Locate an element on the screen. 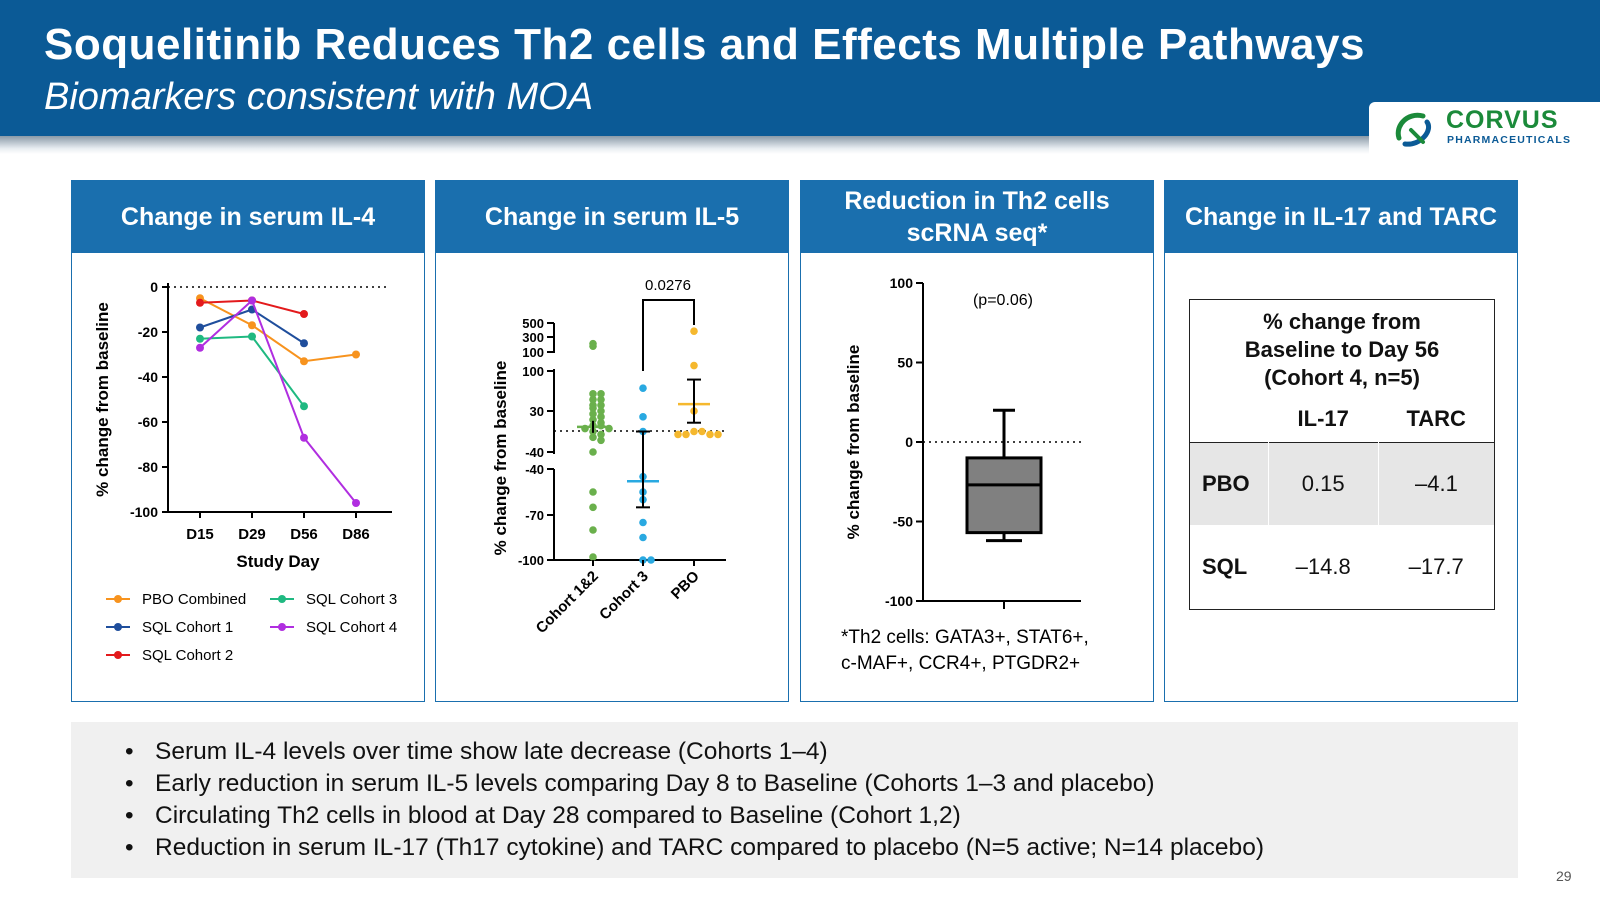  y-tick-label: -20 is located at coordinates (148, 332).